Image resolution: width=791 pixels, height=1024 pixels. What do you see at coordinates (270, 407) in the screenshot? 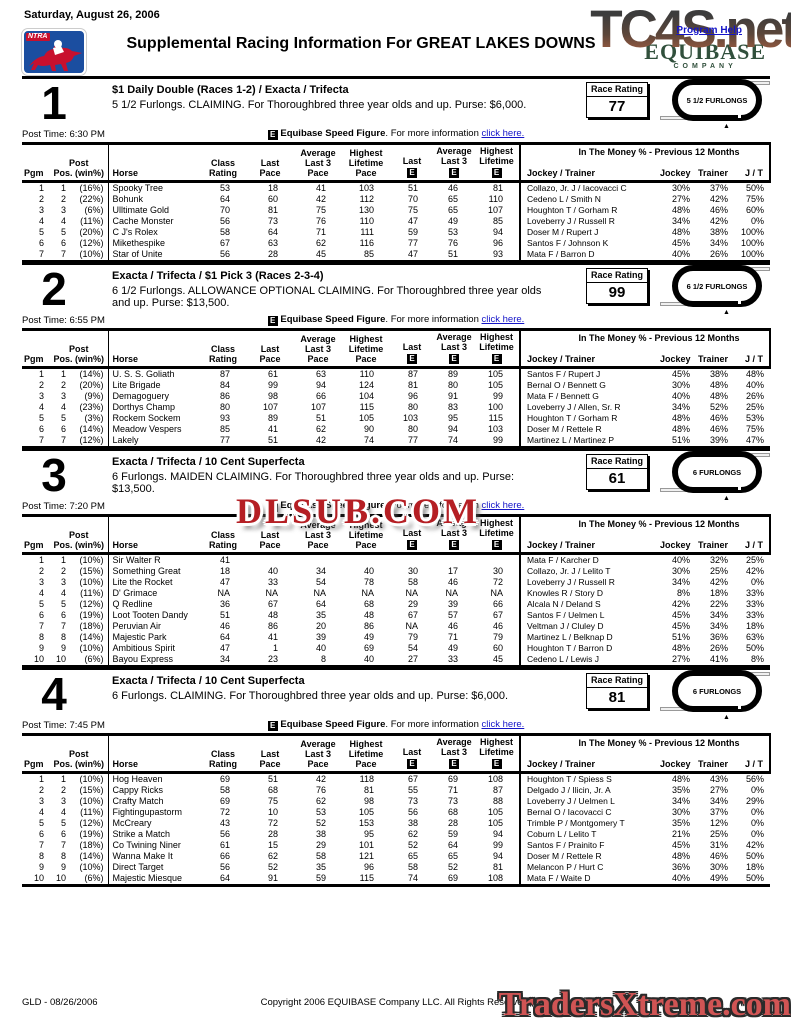
I see `last-pace-cell: 107` at bounding box center [270, 407].